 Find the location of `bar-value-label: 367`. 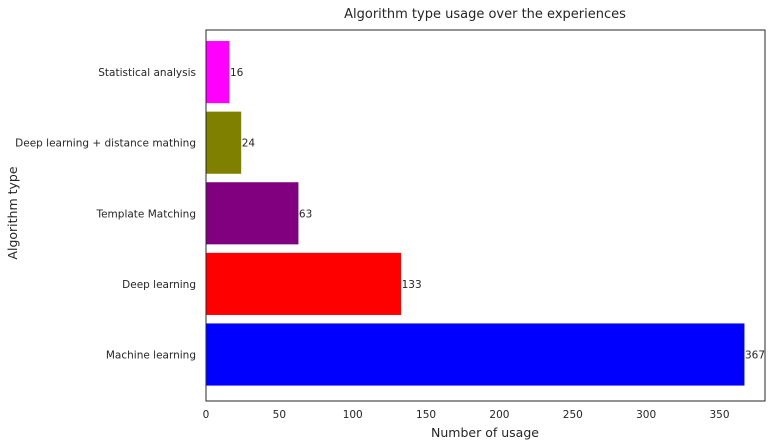

bar-value-label: 367 is located at coordinates (755, 356).